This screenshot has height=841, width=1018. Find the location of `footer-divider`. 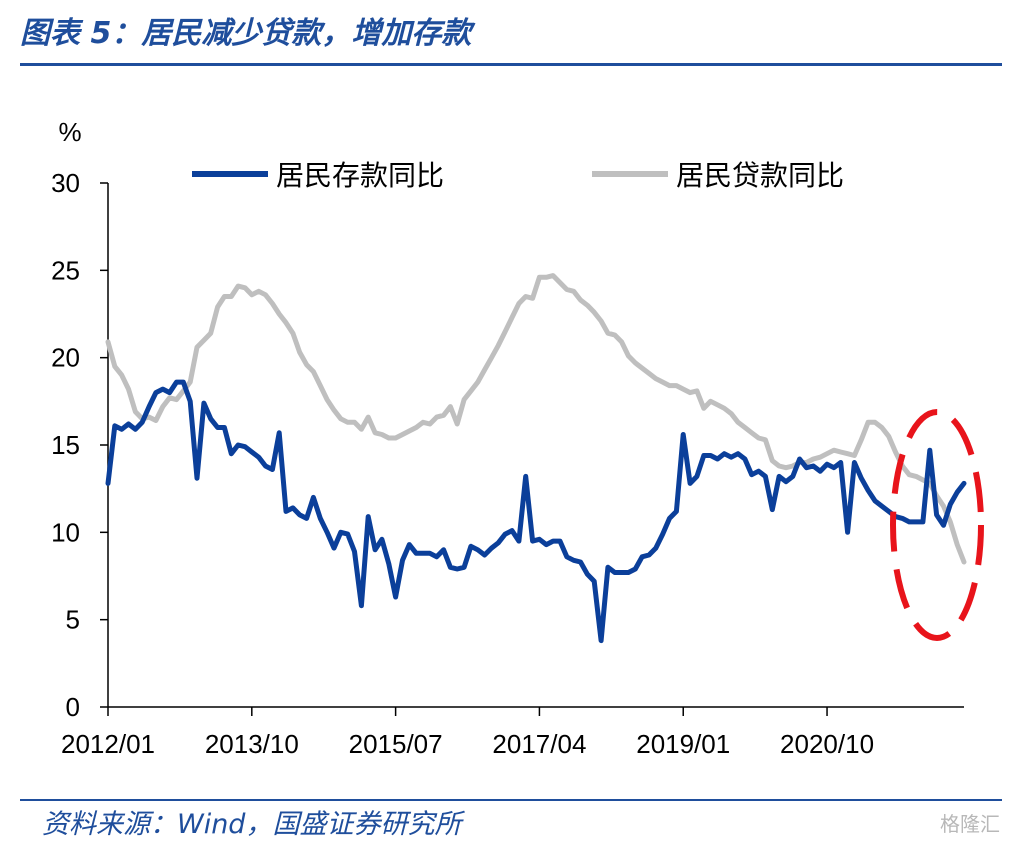

footer-divider is located at coordinates (511, 800).